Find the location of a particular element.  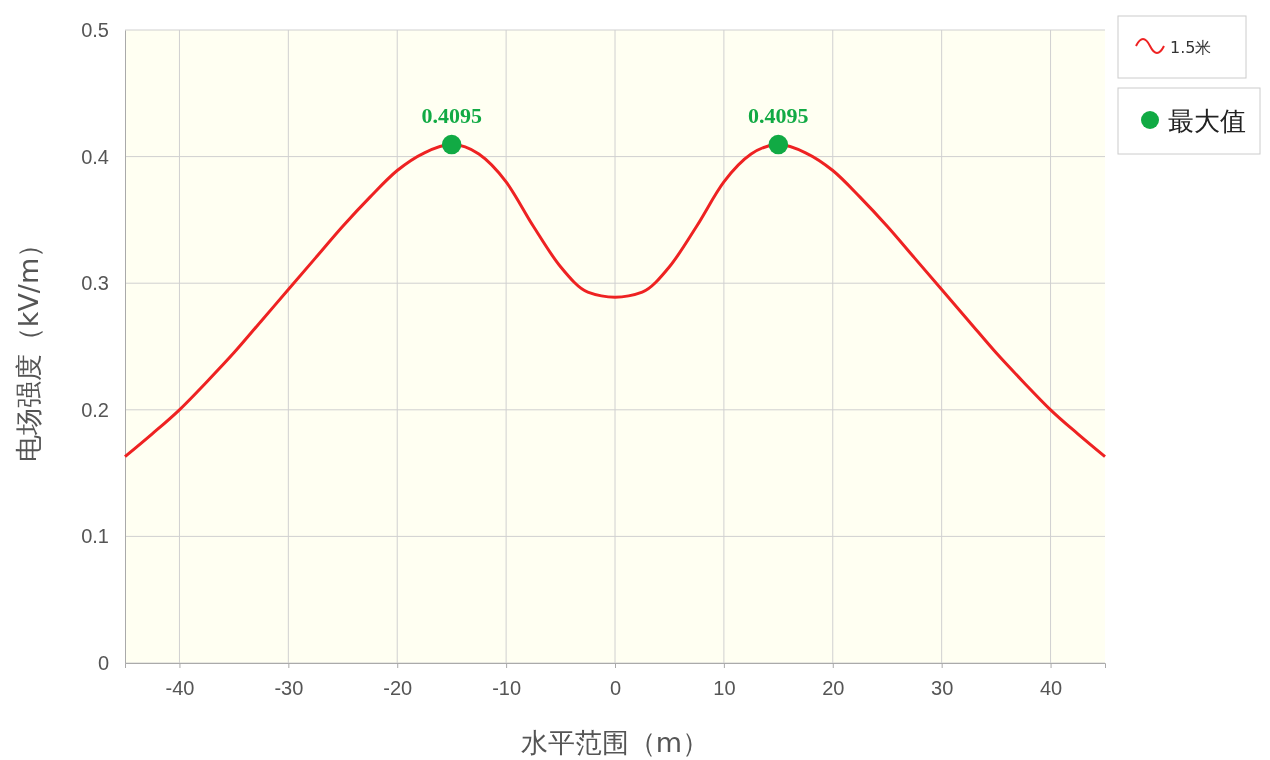

x-tick-label: 30 is located at coordinates (942, 688).